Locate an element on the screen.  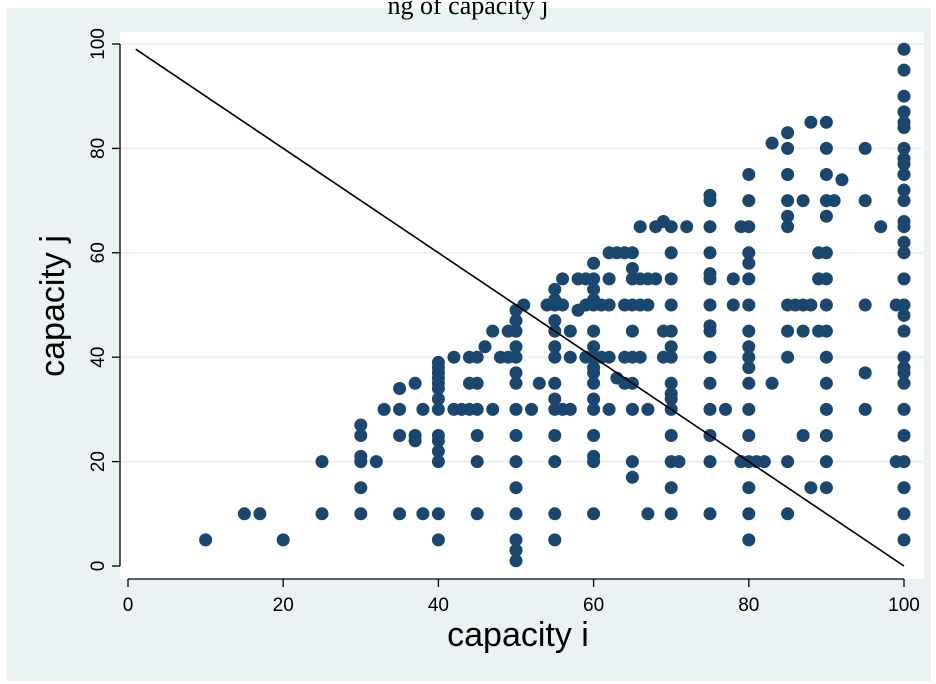
y-tick-label-100: 100 is located at coordinates (98, 44).